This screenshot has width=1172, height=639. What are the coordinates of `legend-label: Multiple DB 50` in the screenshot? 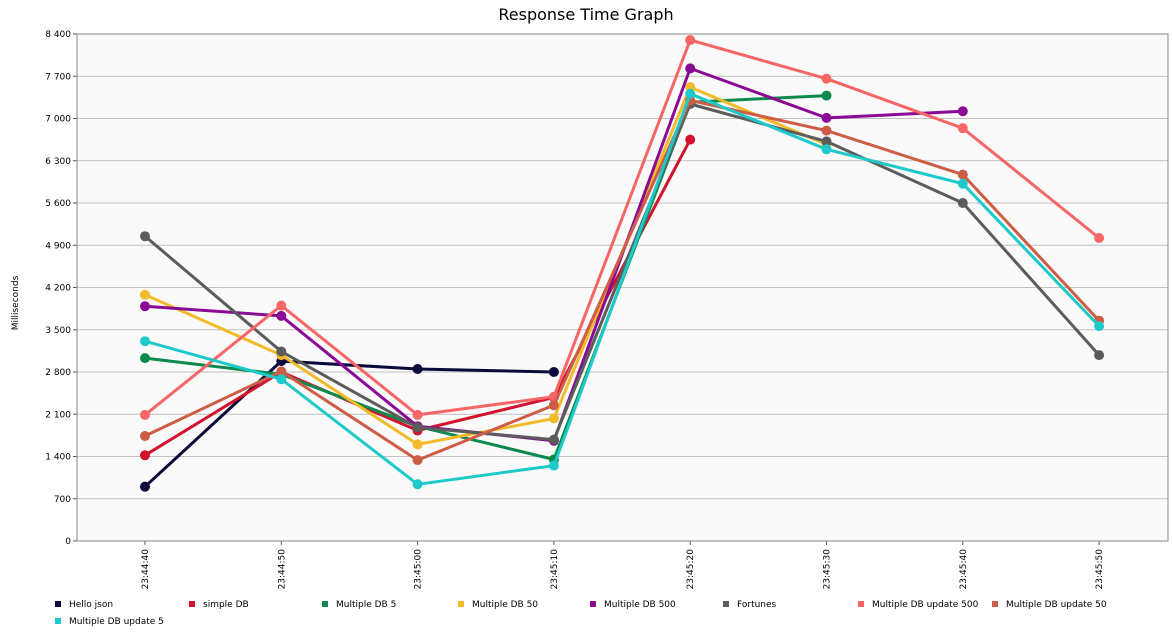 It's located at (505, 605).